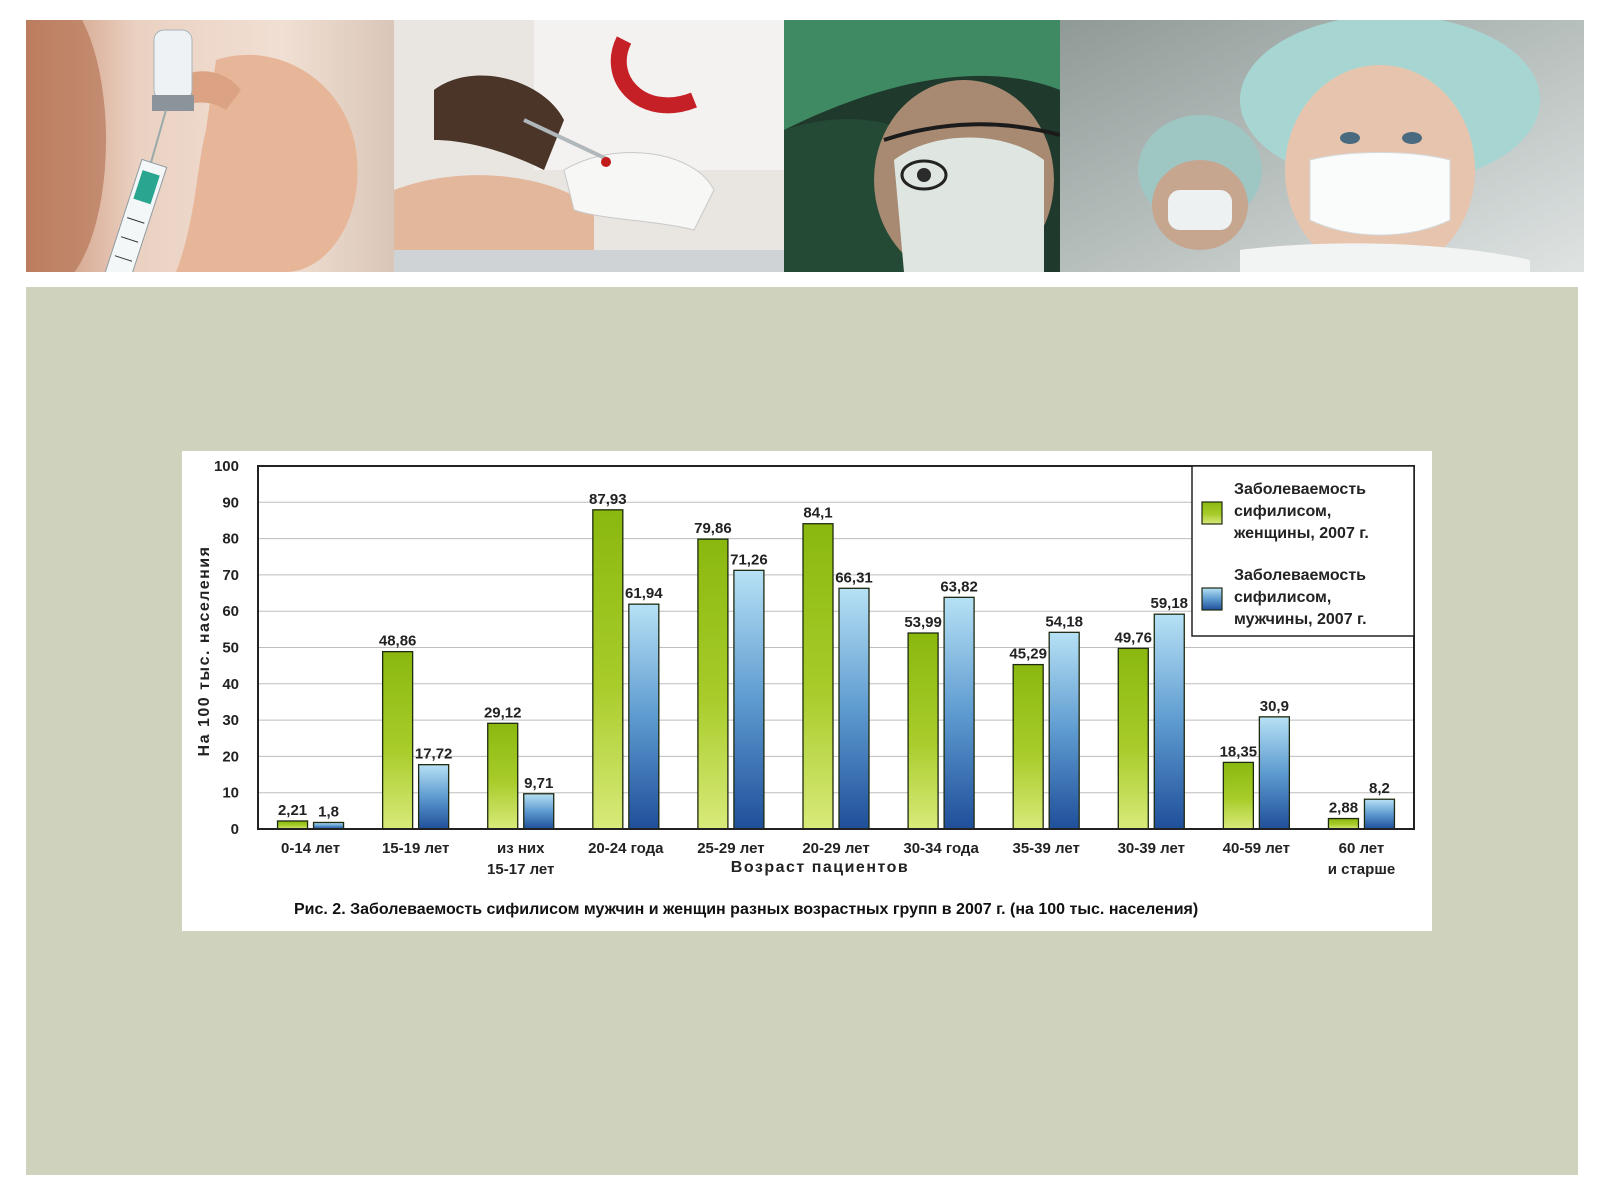  I want to click on x-category-label: 15-19 лет, so click(415, 848).